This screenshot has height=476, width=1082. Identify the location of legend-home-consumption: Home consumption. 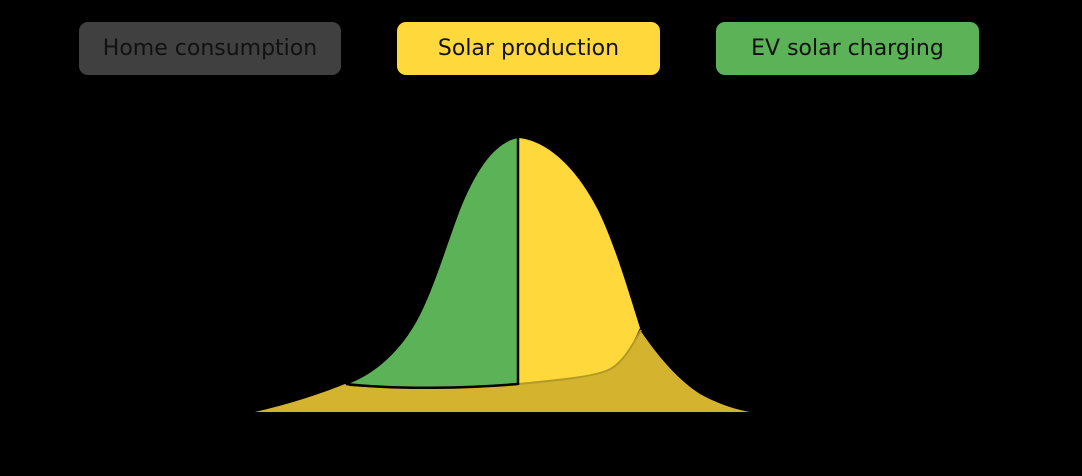
(210, 48).